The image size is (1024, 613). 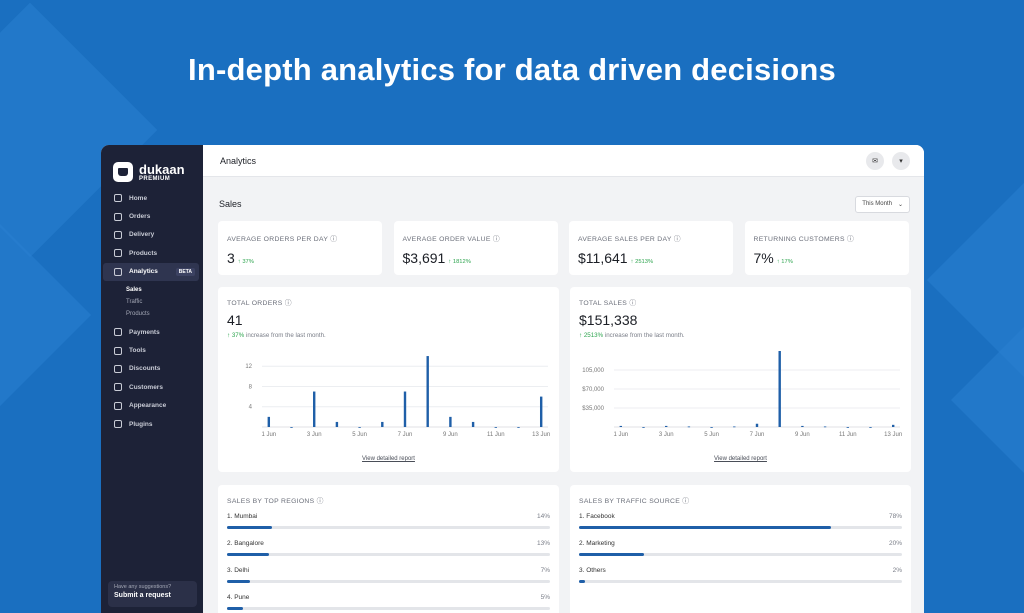 I want to click on progress-row: 3. Delhi 7%, so click(x=388, y=575).